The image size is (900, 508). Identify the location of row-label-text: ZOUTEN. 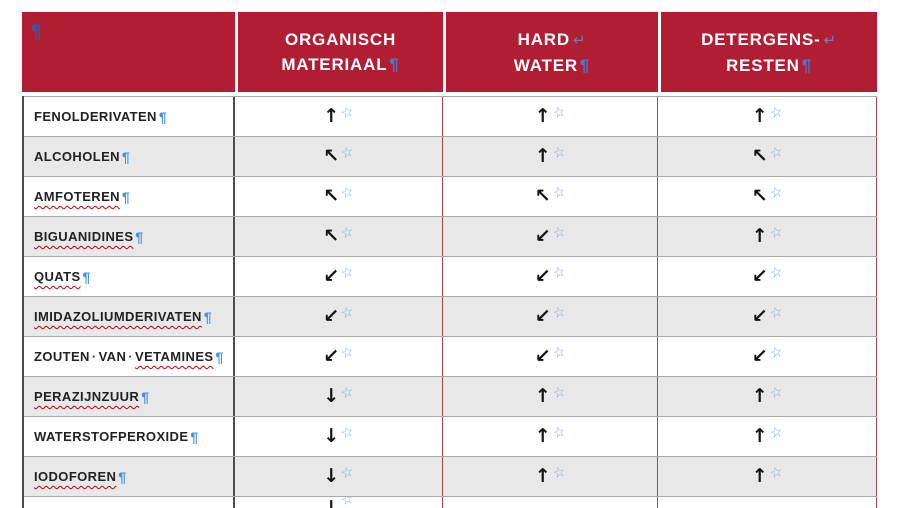
(62, 356).